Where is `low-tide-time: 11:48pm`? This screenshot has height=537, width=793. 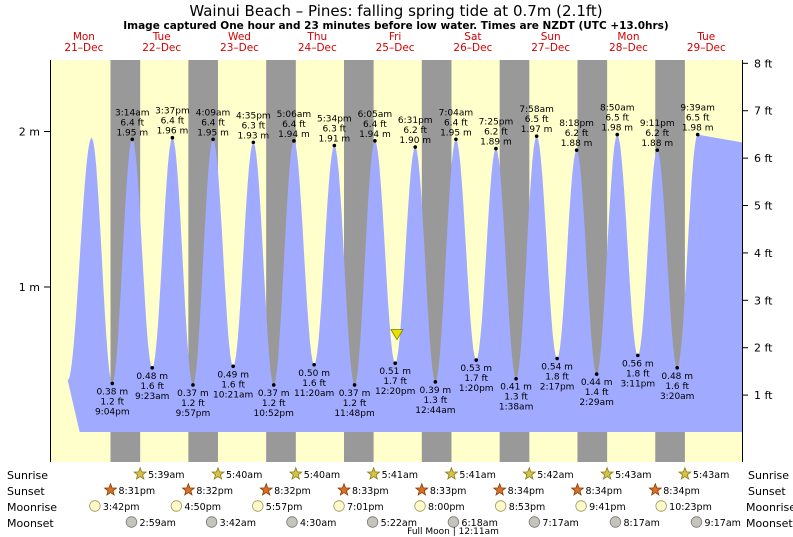 low-tide-time: 11:48pm is located at coordinates (354, 414).